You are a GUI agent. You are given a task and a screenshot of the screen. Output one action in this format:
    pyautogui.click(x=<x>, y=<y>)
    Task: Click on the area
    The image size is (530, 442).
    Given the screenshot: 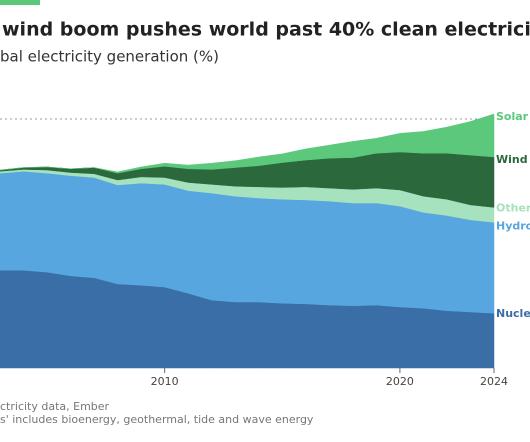 What is the action you would take?
    pyautogui.click(x=247, y=143)
    